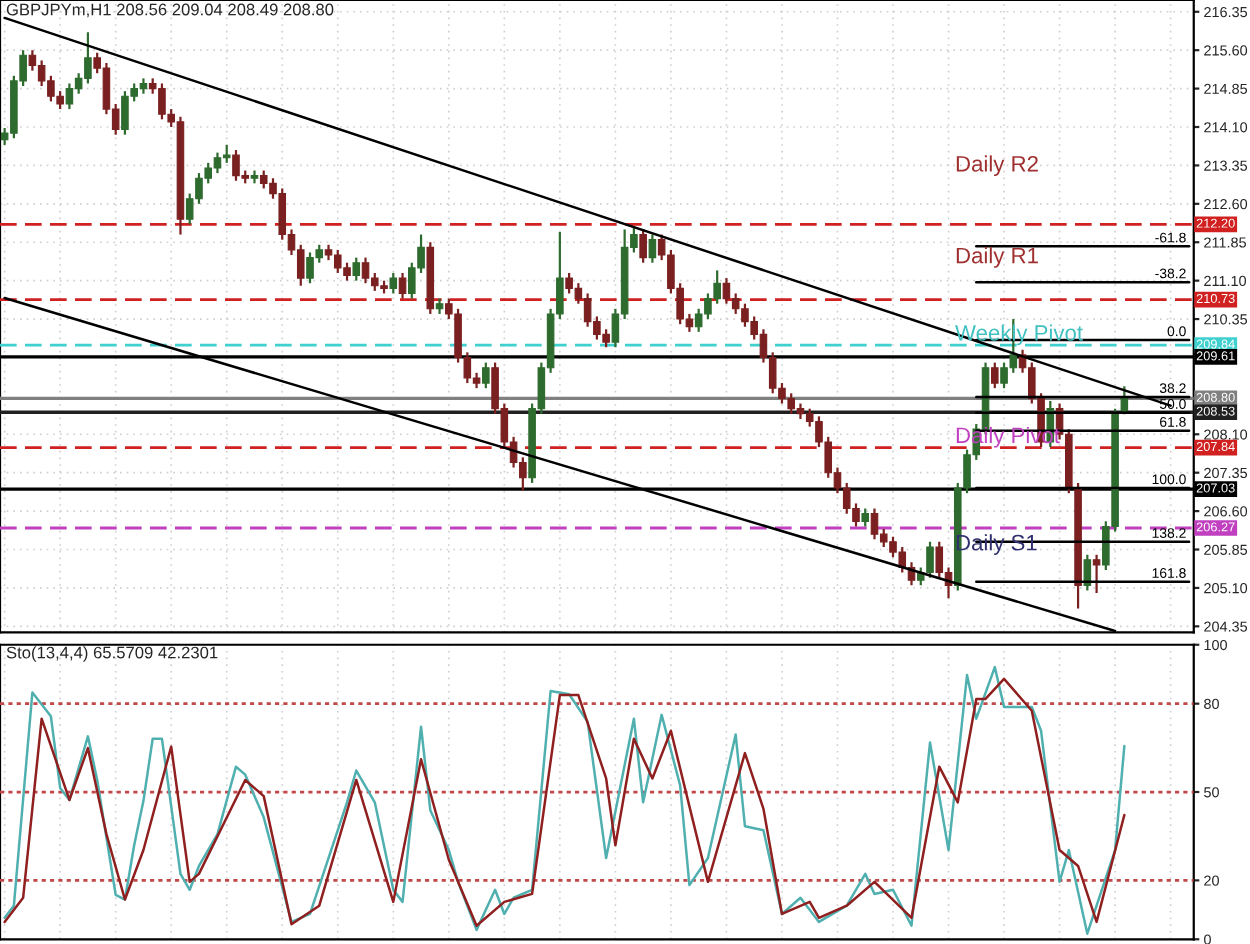 The width and height of the screenshot is (1250, 944). Describe the element at coordinates (170, 10) in the screenshot. I see `chart-title: GBPJPYm,H1 208.56 209.04 208.49 208.80` at that location.